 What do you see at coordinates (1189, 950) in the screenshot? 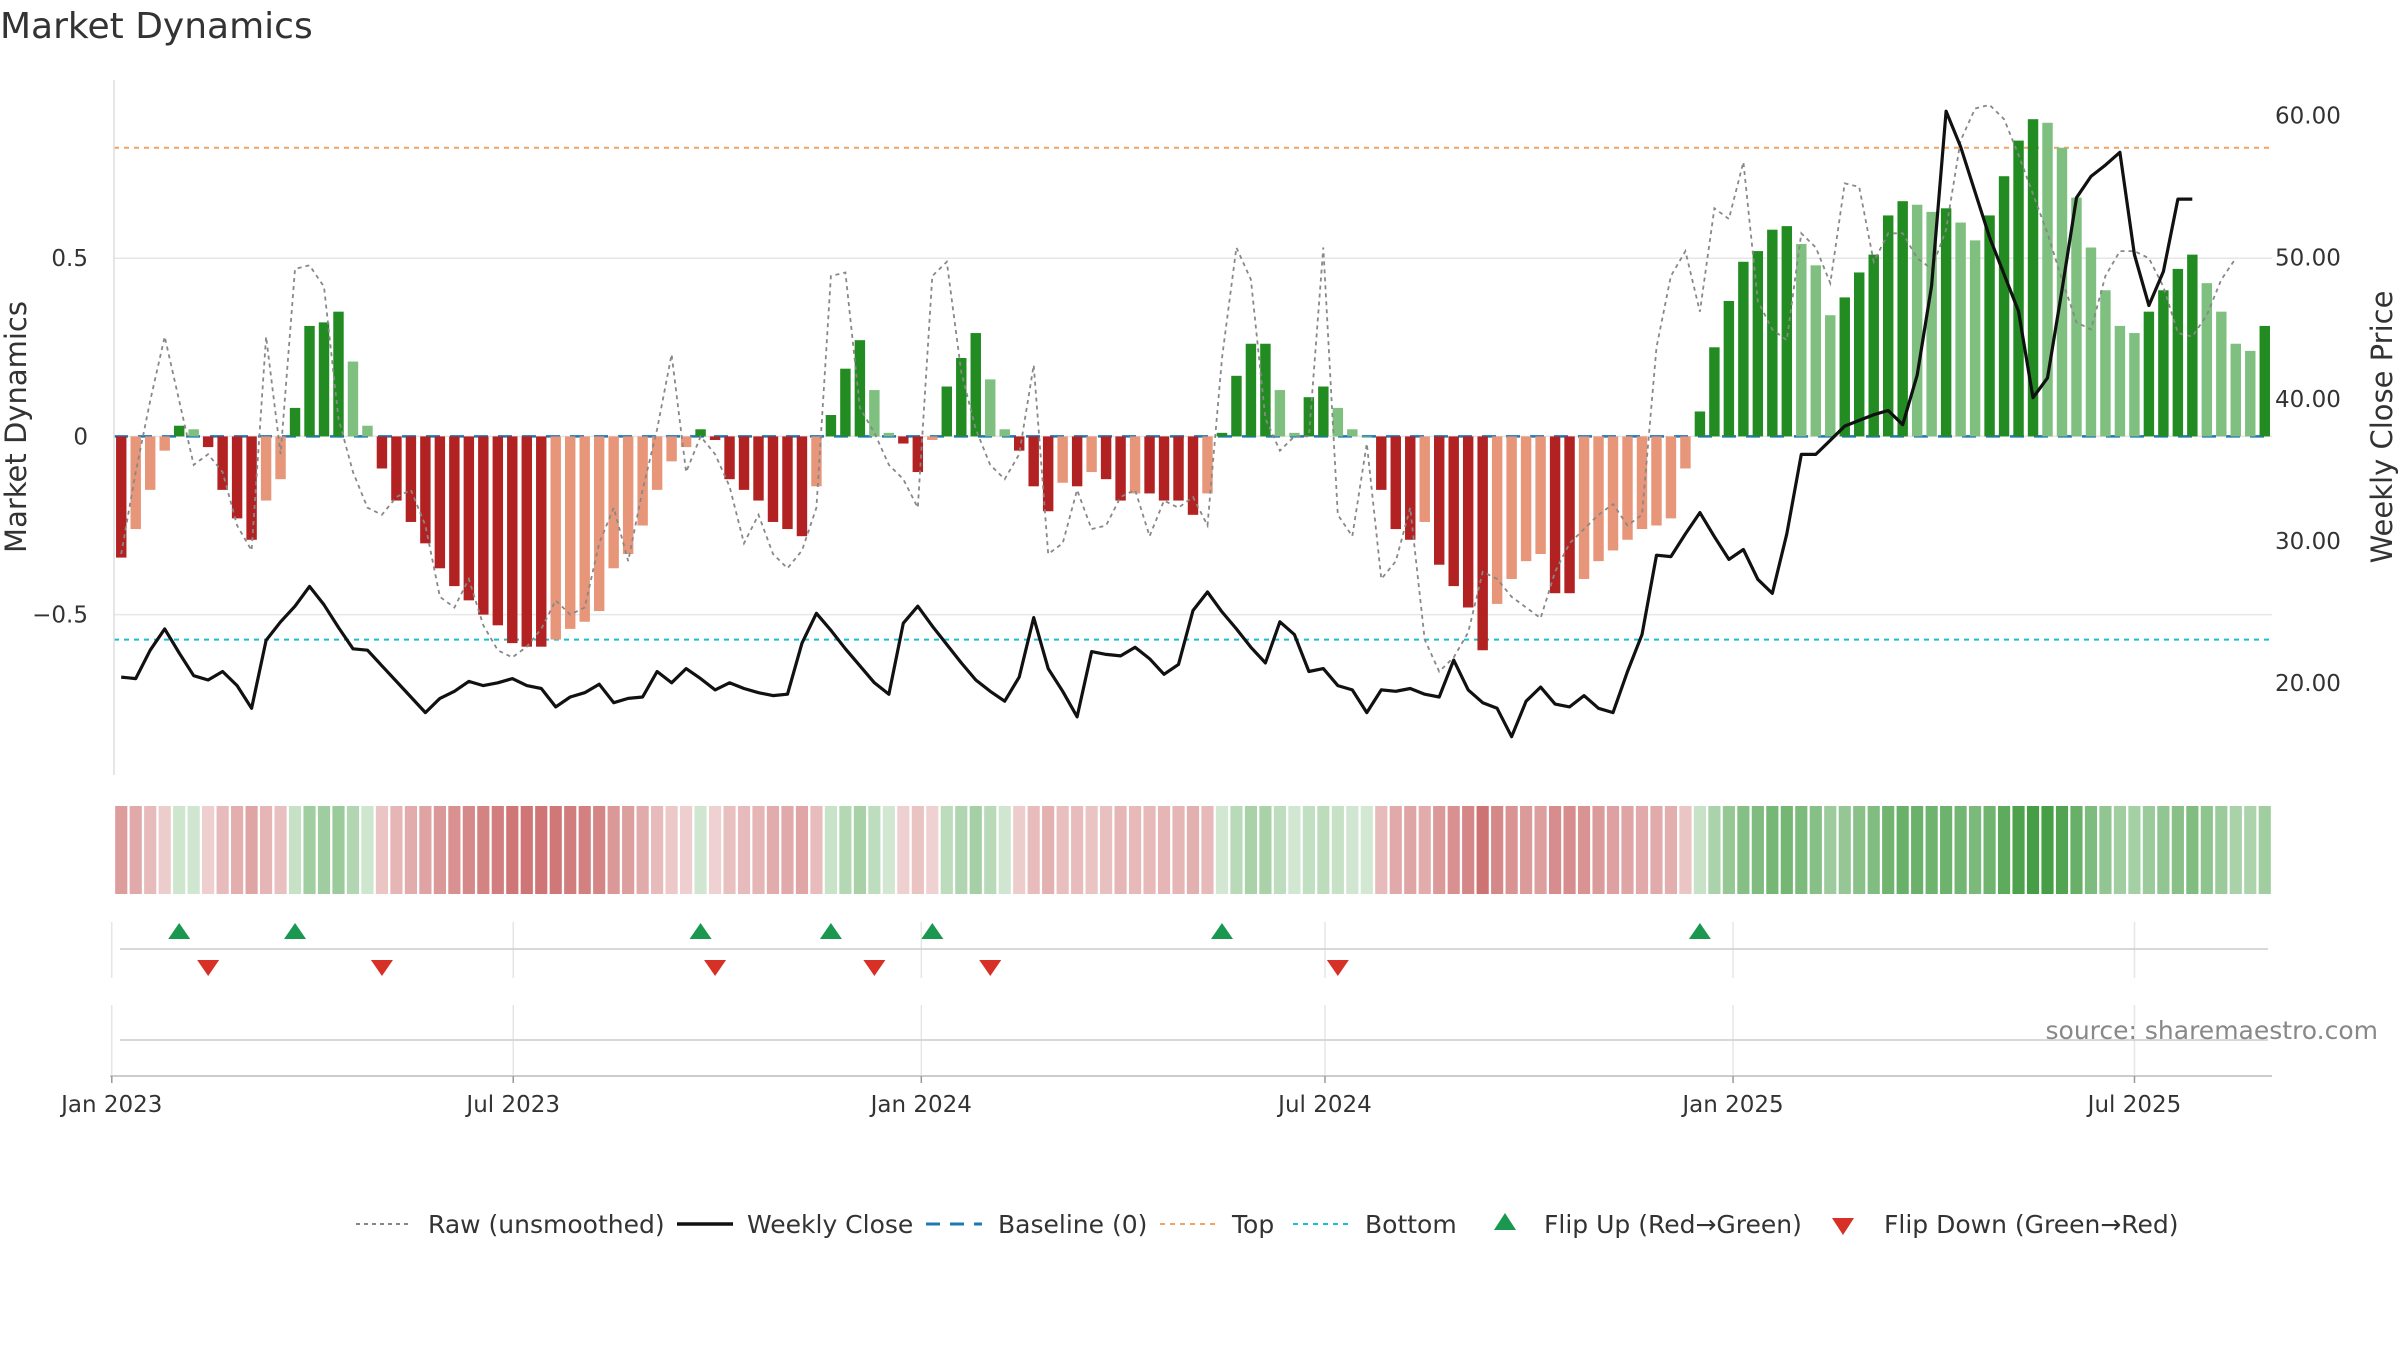
I see `flip-markers-panel` at bounding box center [1189, 950].